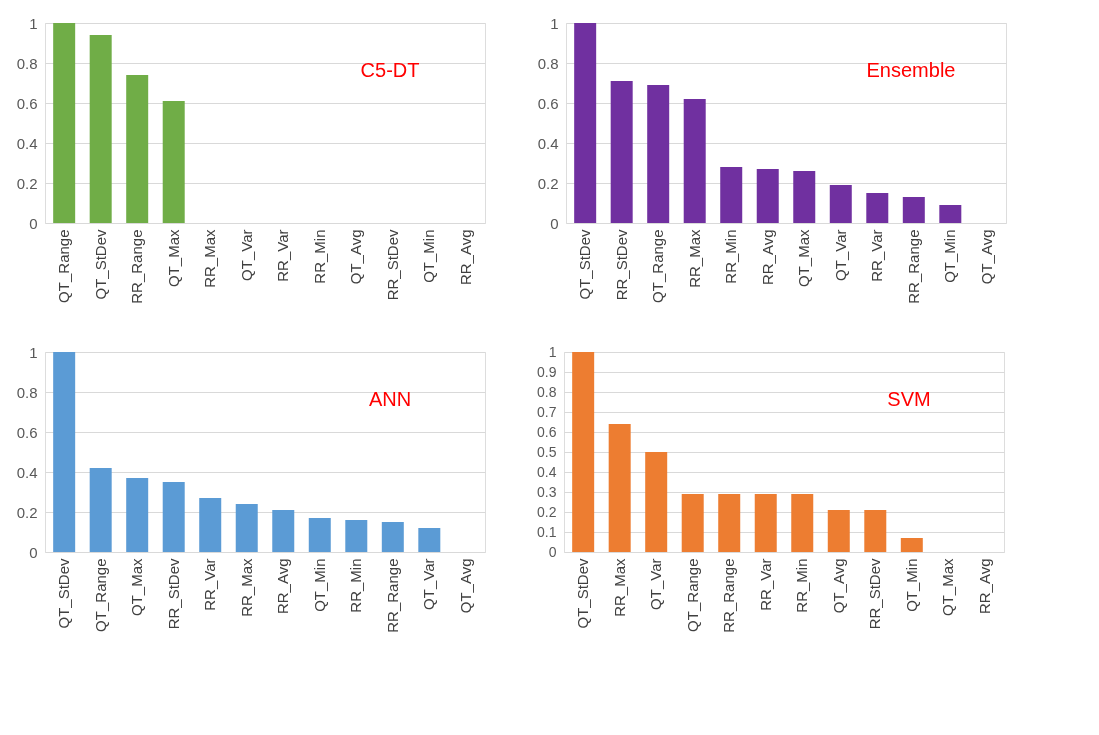  Describe the element at coordinates (390, 70) in the screenshot. I see `text: C5-DT` at that location.